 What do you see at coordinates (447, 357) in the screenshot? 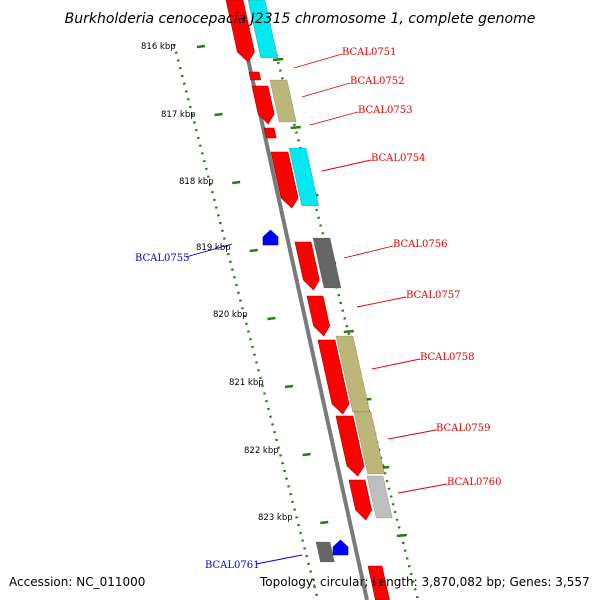
I see `gene-label: BCAL0758` at bounding box center [447, 357].